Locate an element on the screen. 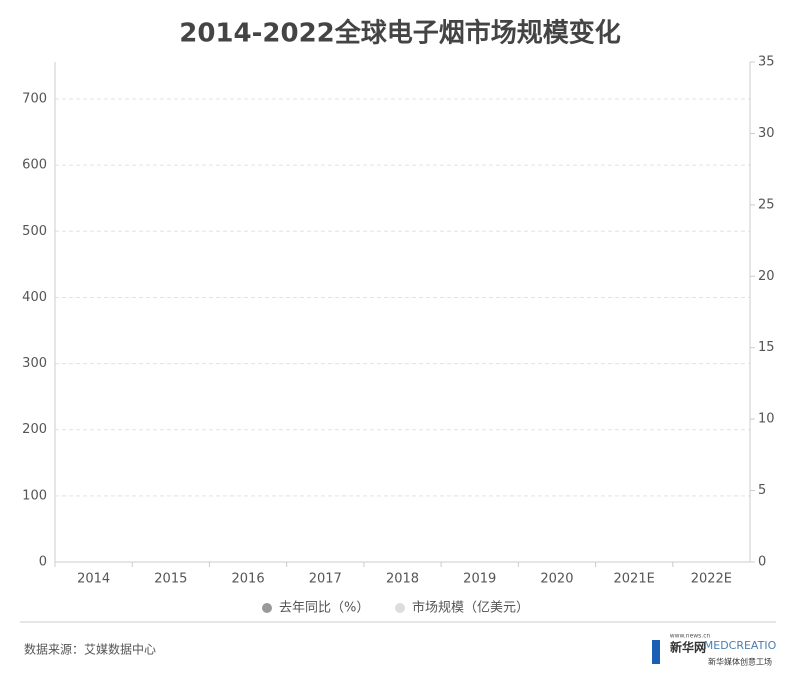 This screenshot has height=680, width=800. legend-label: 去年同比（%） is located at coordinates (324, 608).